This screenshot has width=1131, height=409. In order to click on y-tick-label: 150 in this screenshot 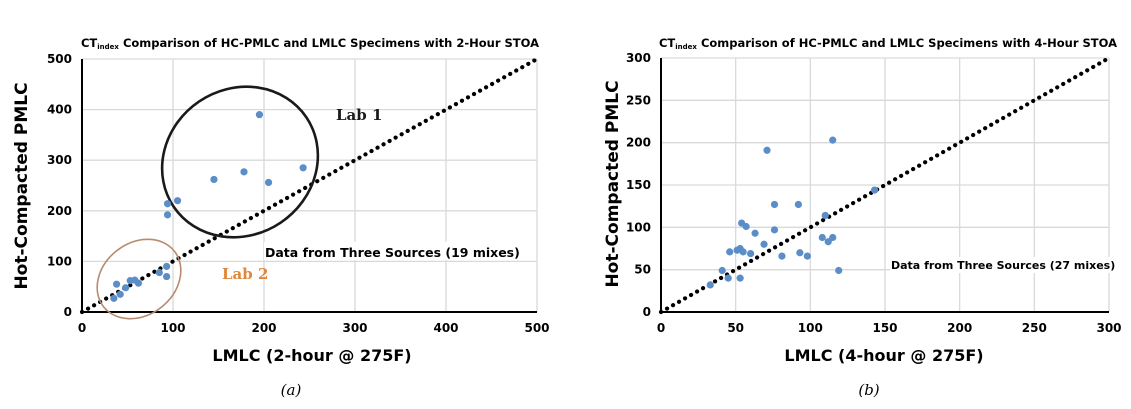, I will do `click(638, 185)`.